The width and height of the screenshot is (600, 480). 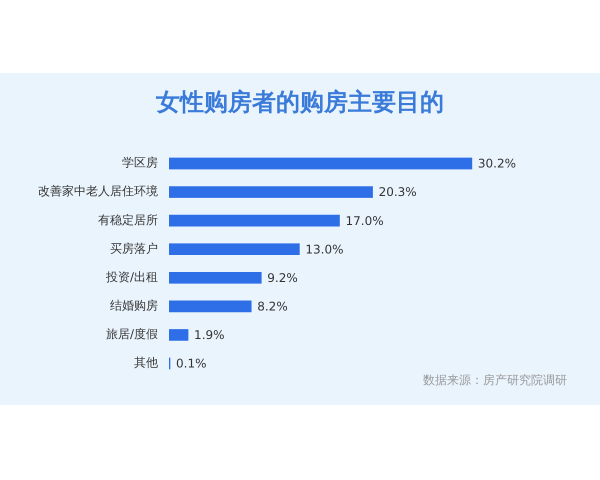 I want to click on y-tick-label: 投资/出租, so click(x=131, y=277).